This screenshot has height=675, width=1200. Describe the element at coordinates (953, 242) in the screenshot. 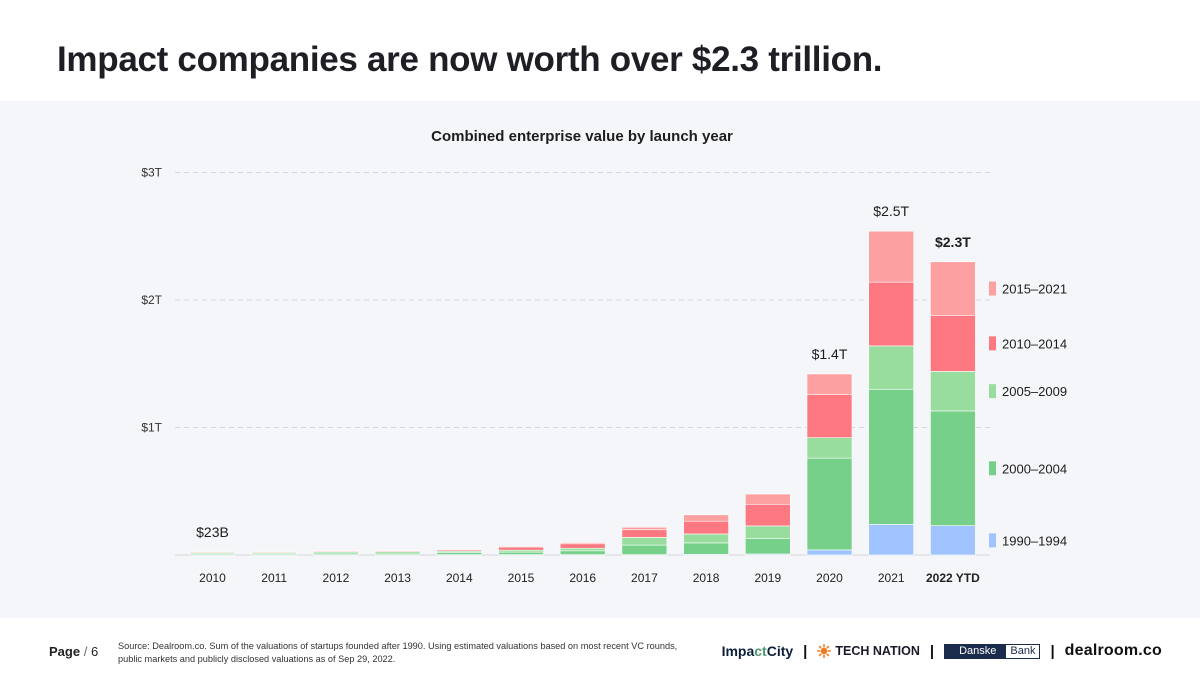

I see `bar-total-label: $2.3T` at that location.